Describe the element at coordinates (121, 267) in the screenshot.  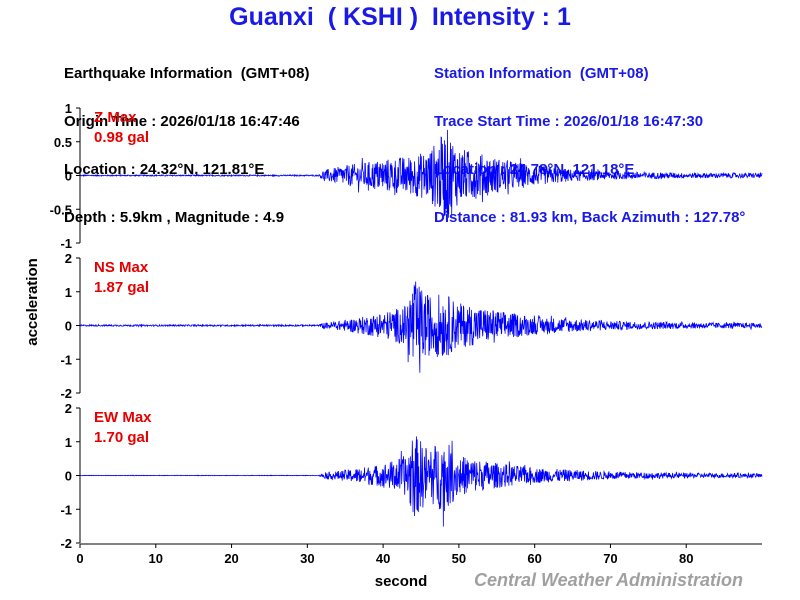
I see `max-label-ns: NS Max` at that location.